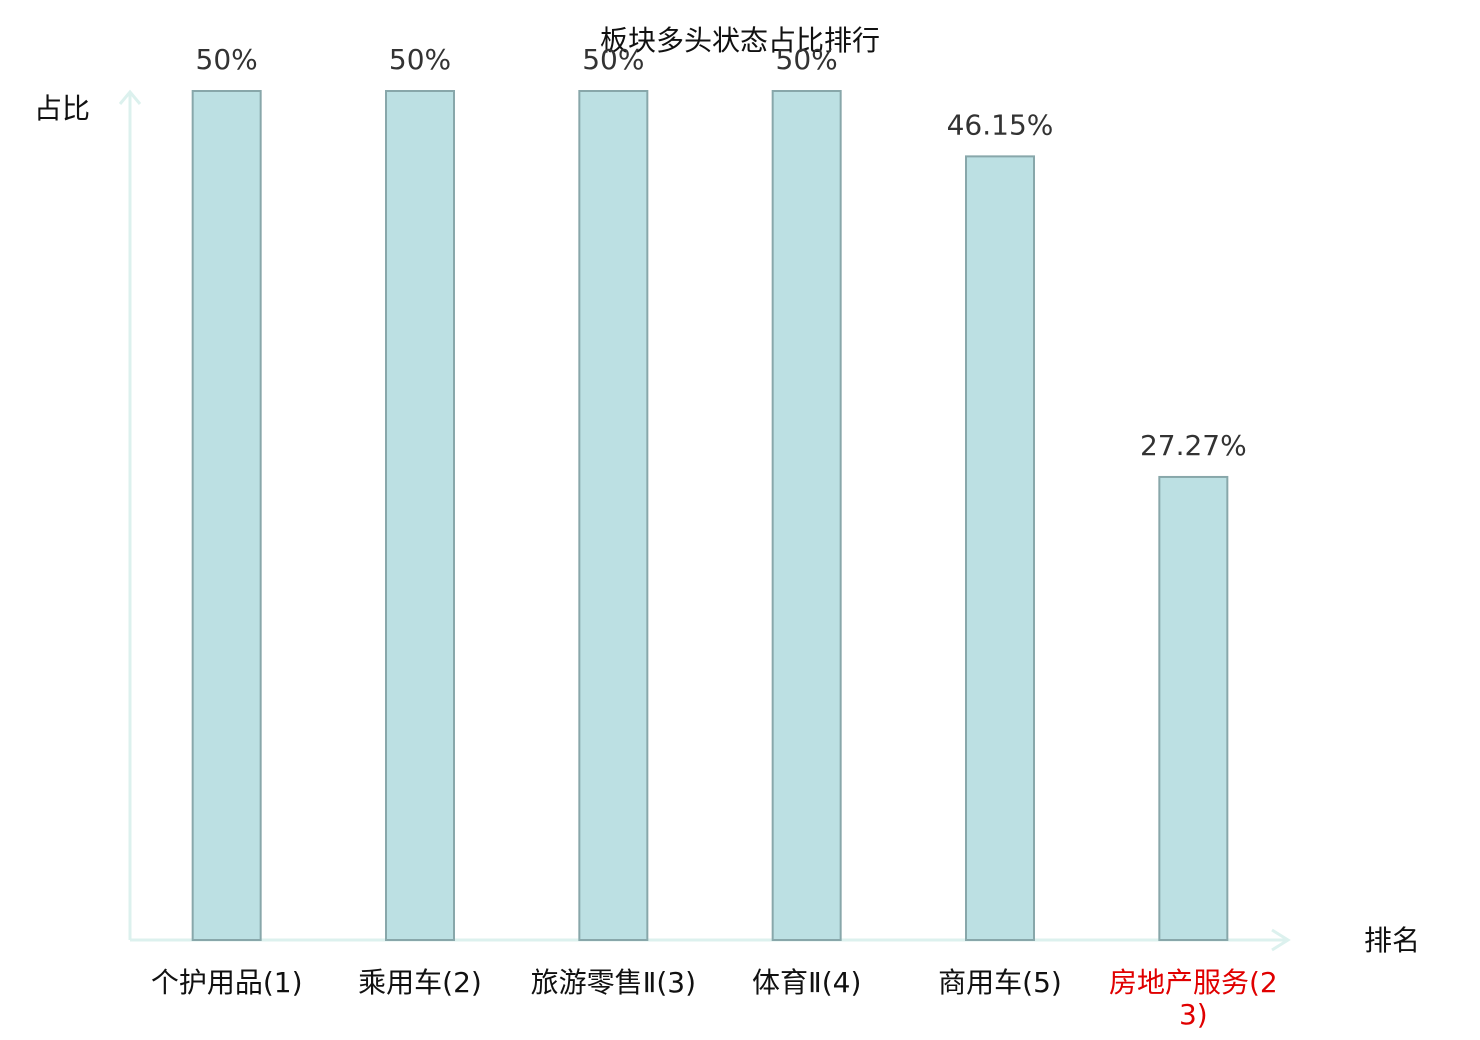  What do you see at coordinates (1193, 445) in the screenshot?
I see `value-label: 27.27%` at bounding box center [1193, 445].